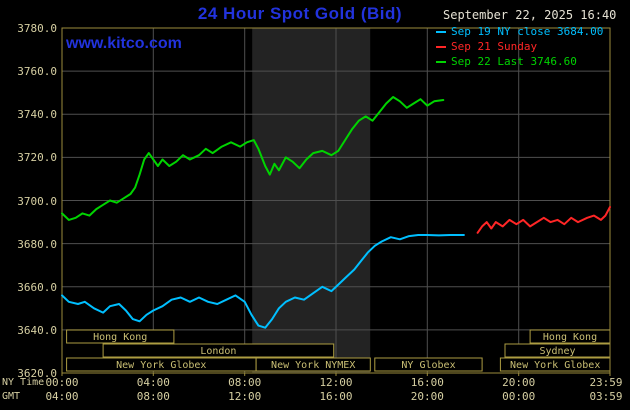 Image resolution: width=630 pixels, height=410 pixels. Describe the element at coordinates (494, 46) in the screenshot. I see `legend-label: Sep 21 Sunday` at that location.